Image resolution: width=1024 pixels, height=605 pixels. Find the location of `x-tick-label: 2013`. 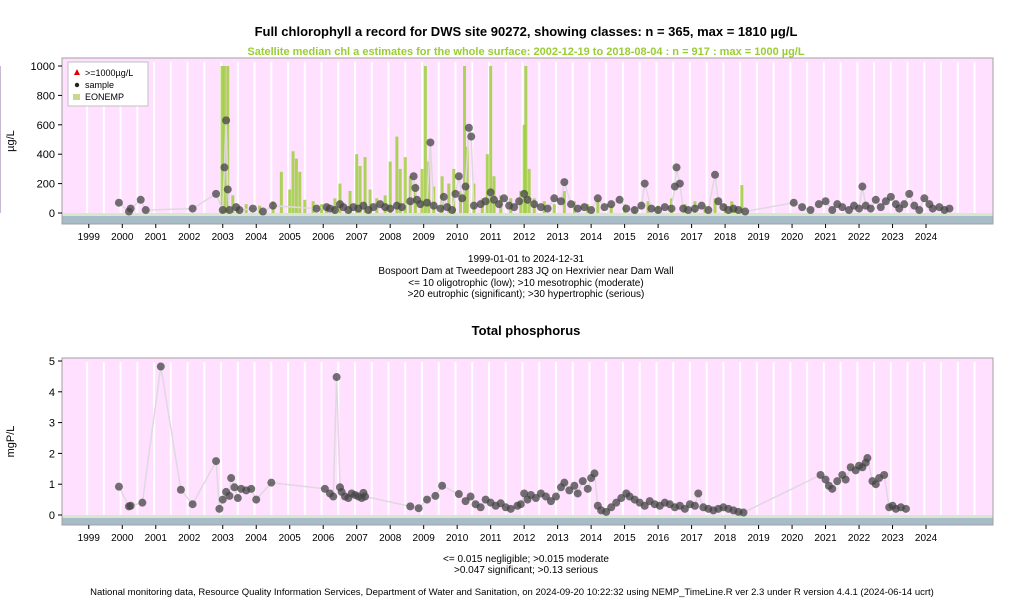

x-tick-label: 2013 is located at coordinates (558, 538).